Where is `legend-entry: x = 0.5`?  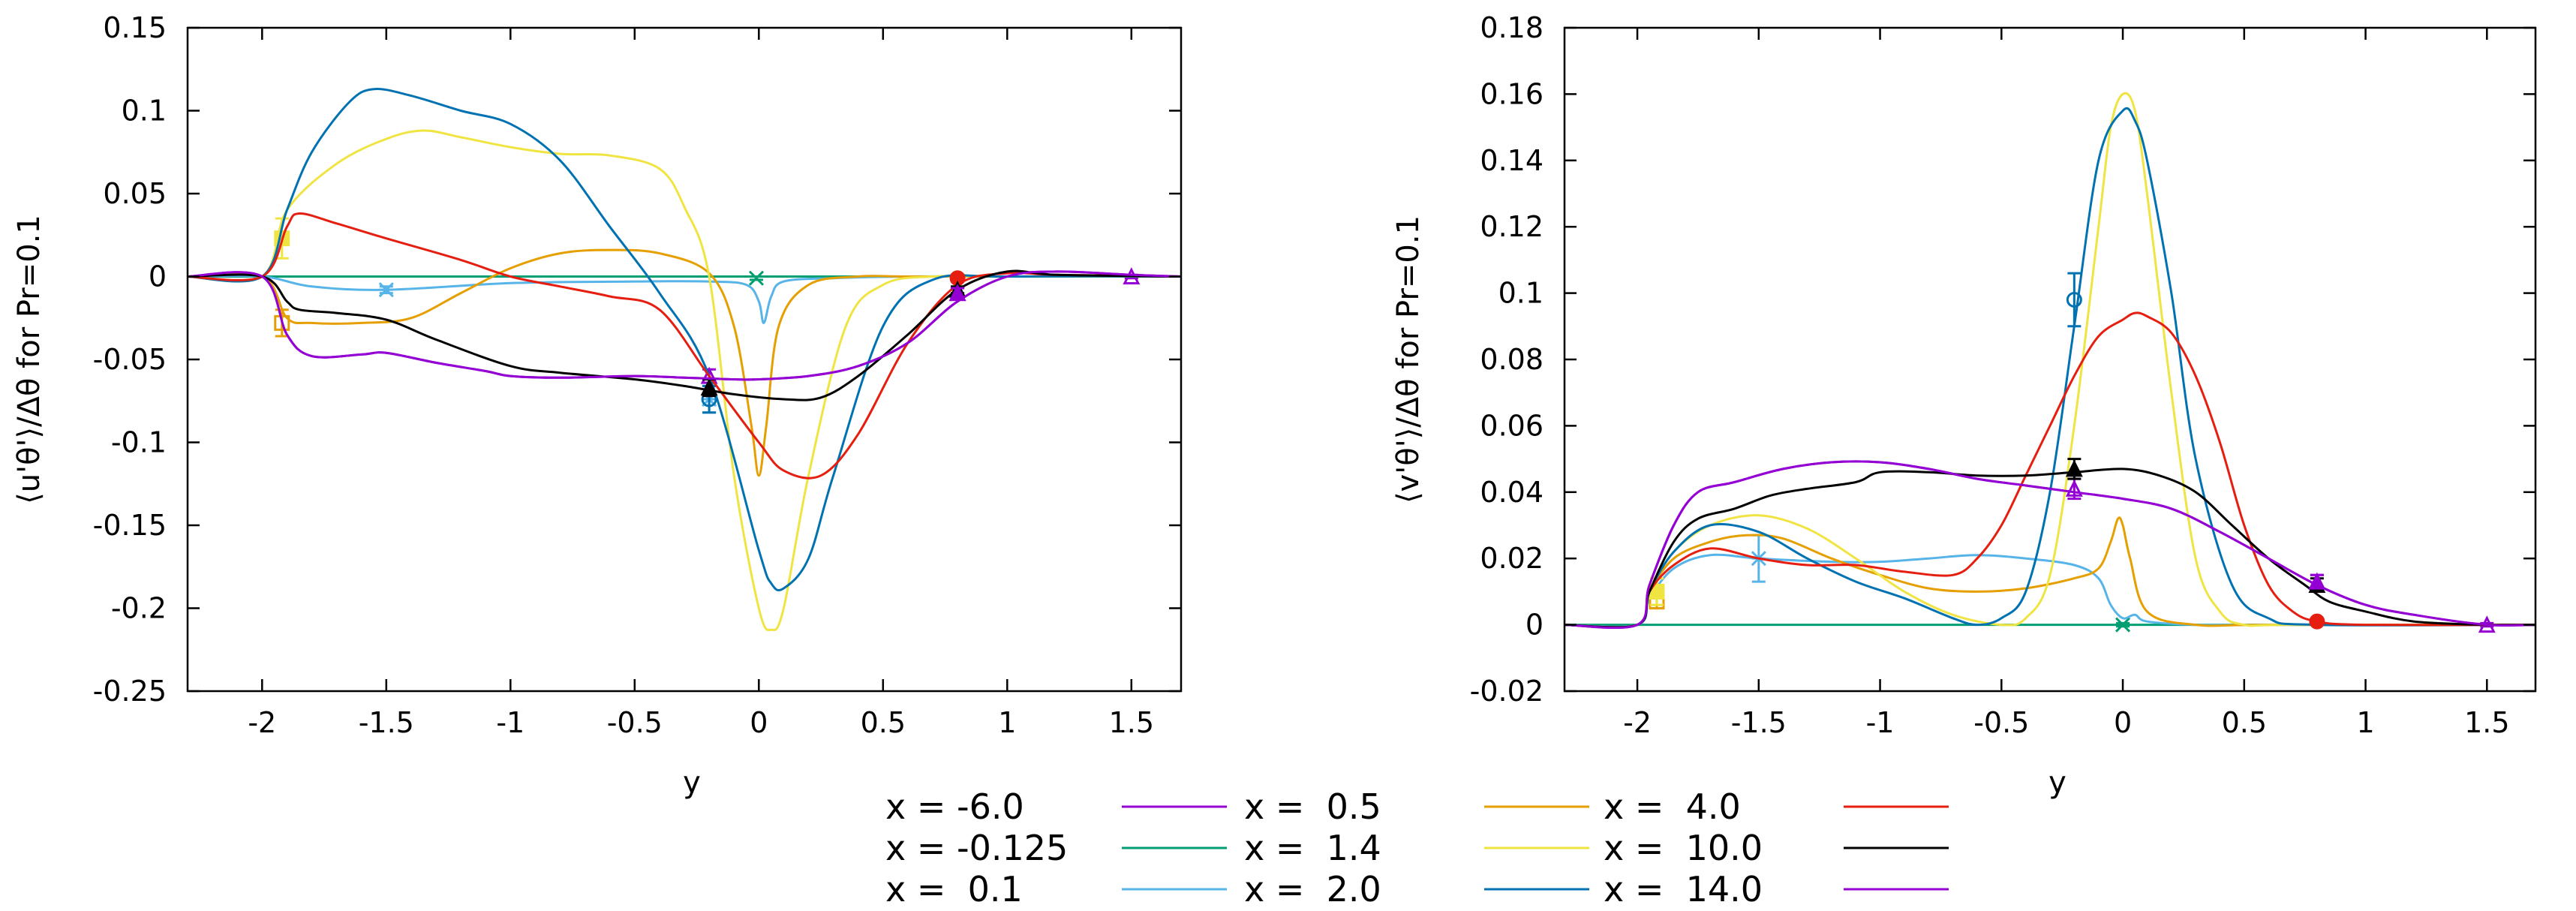
legend-entry: x = 0.5 is located at coordinates (1416, 807).